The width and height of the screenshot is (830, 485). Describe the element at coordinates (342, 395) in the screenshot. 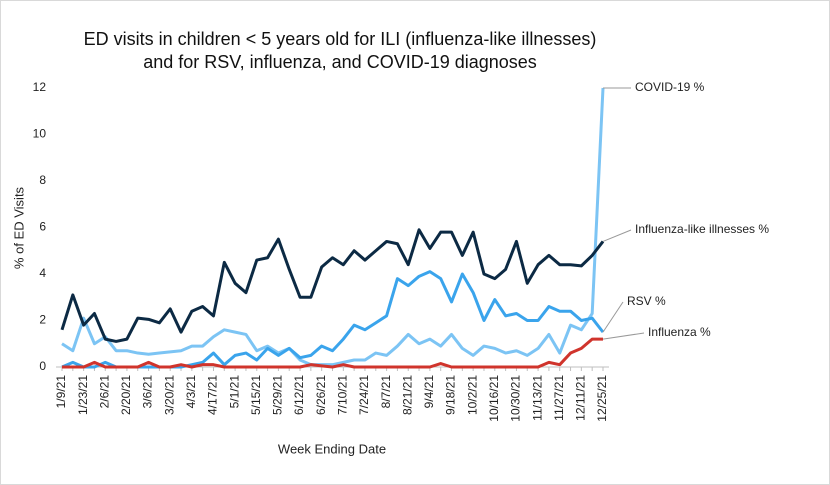

I see `x-tick-label: 7/10/21` at that location.